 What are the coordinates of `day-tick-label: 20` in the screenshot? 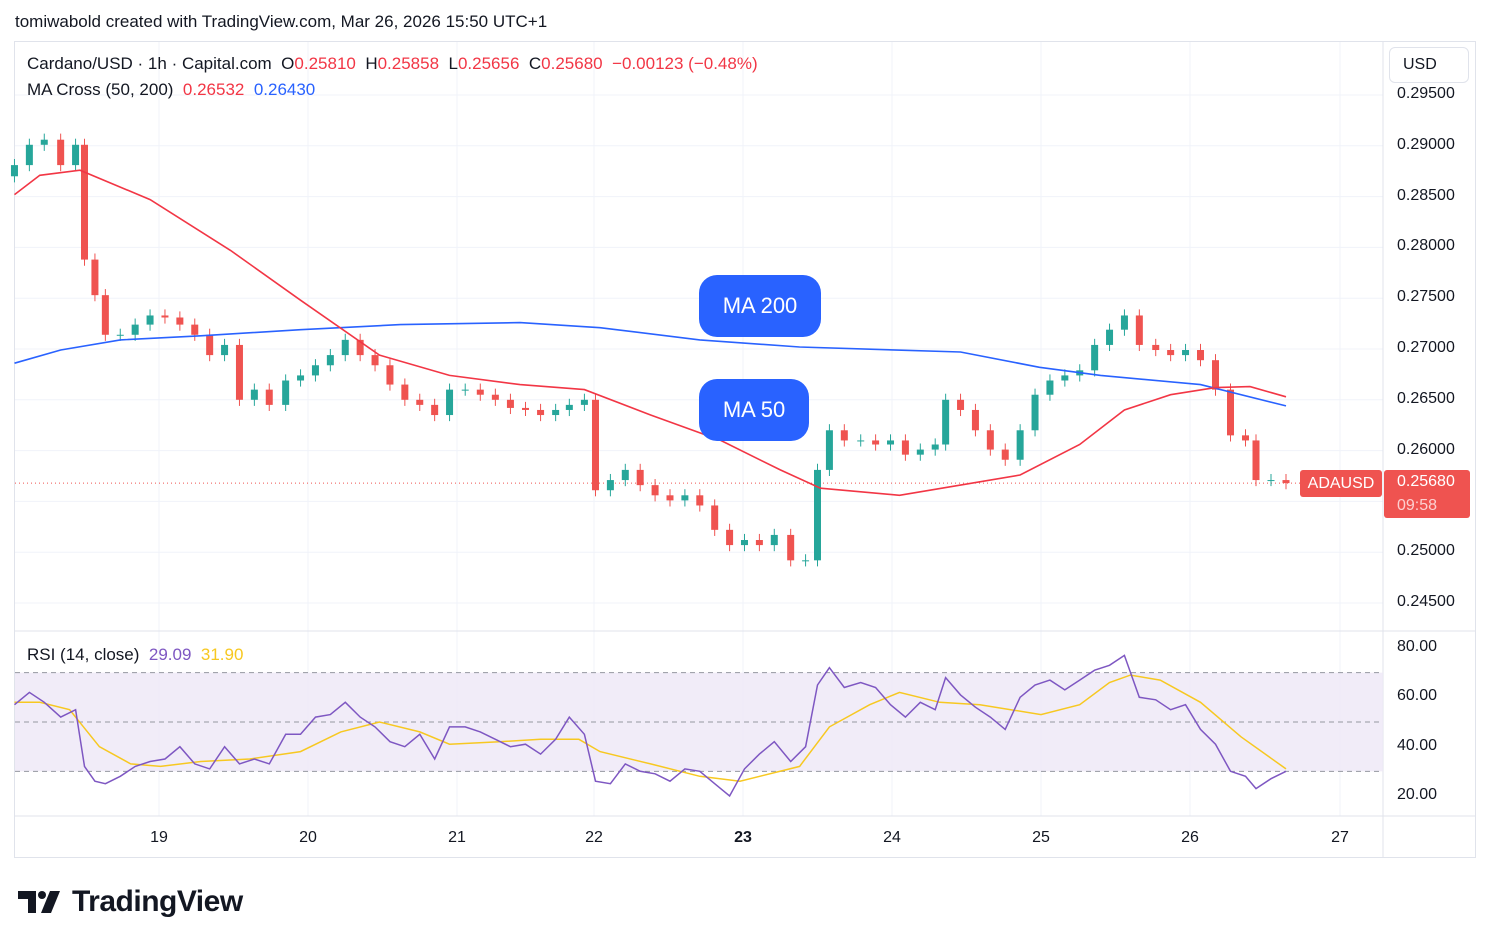 It's located at (308, 837).